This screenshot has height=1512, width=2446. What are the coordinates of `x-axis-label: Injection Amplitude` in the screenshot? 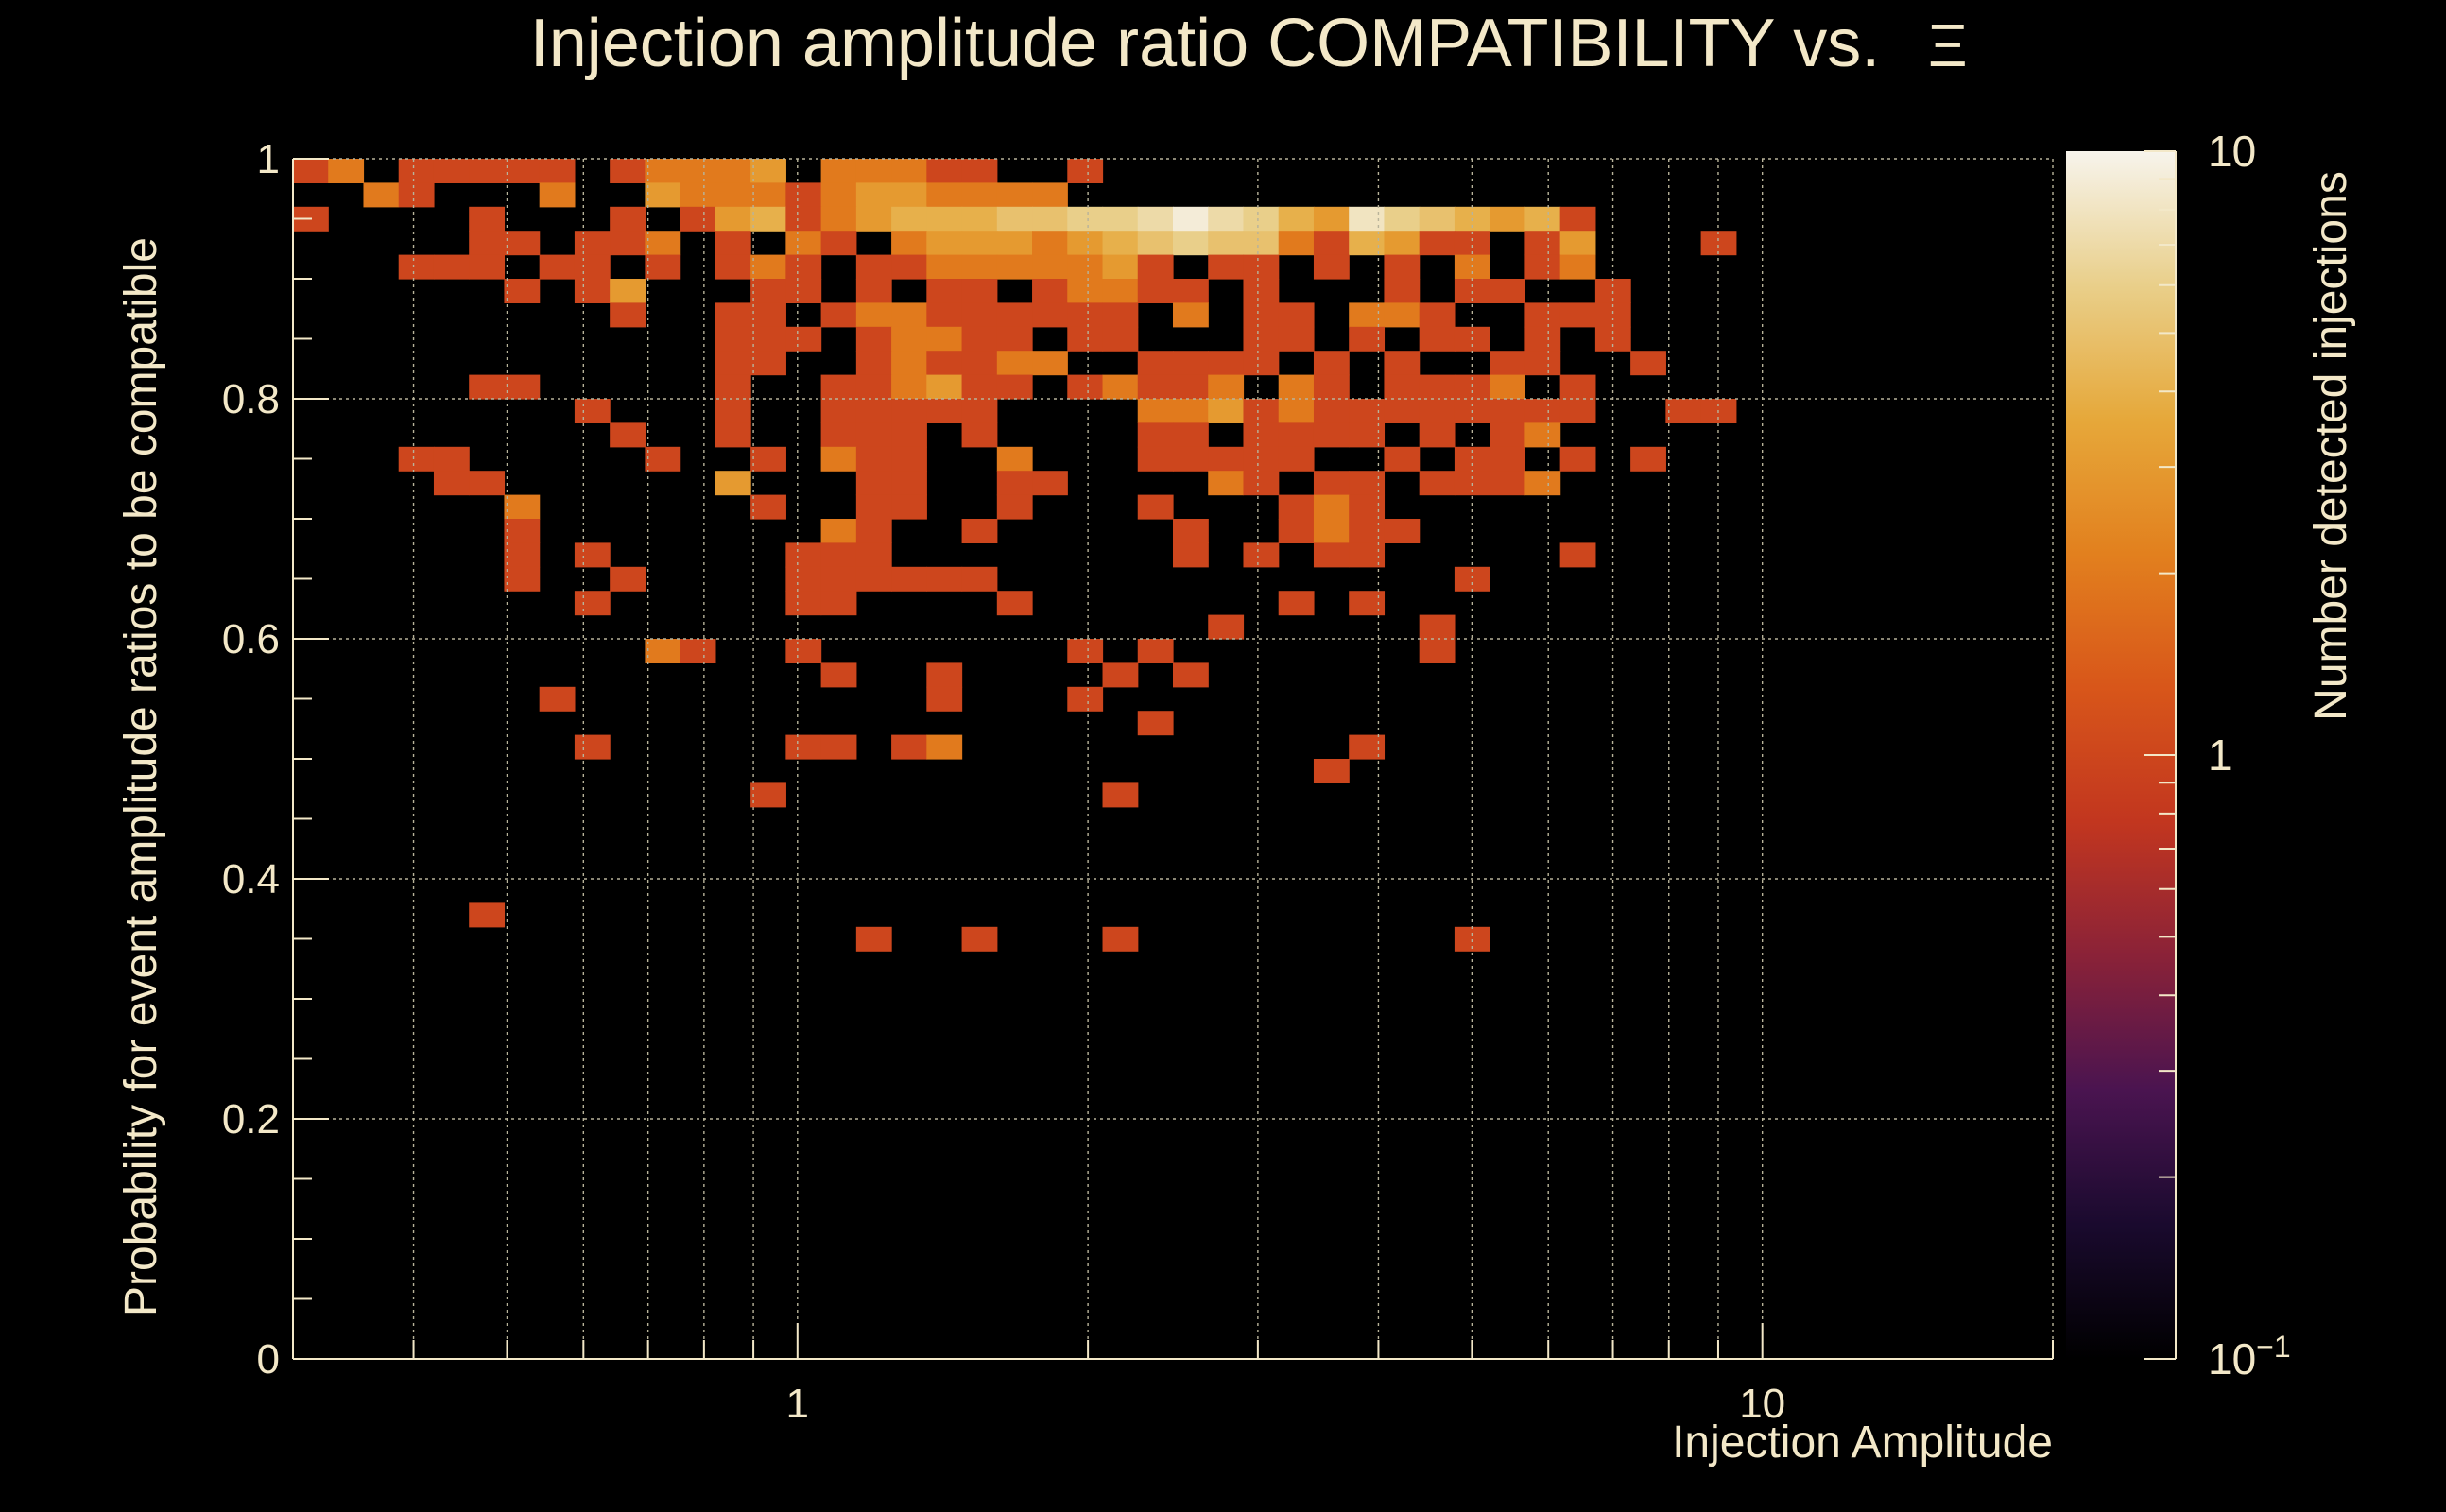 It's located at (1862, 1443).